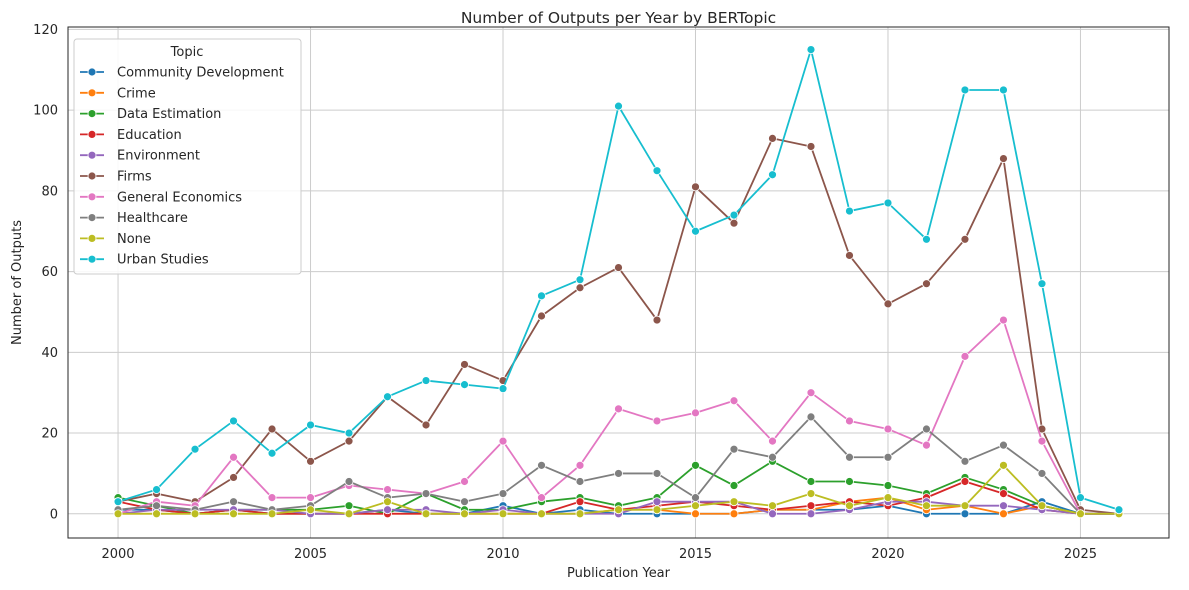 Image resolution: width=1189 pixels, height=590 pixels. What do you see at coordinates (152, 218) in the screenshot?
I see `legend-label: Healthcare` at bounding box center [152, 218].